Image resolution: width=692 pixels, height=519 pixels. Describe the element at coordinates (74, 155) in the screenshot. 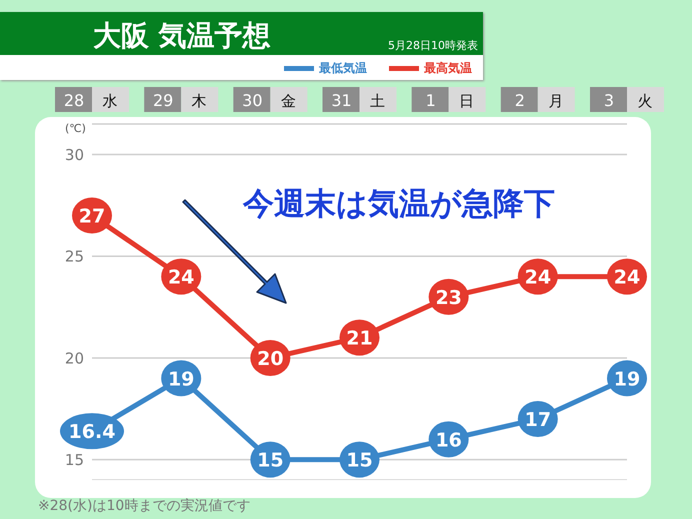

I see `y-tick-label: 30` at that location.